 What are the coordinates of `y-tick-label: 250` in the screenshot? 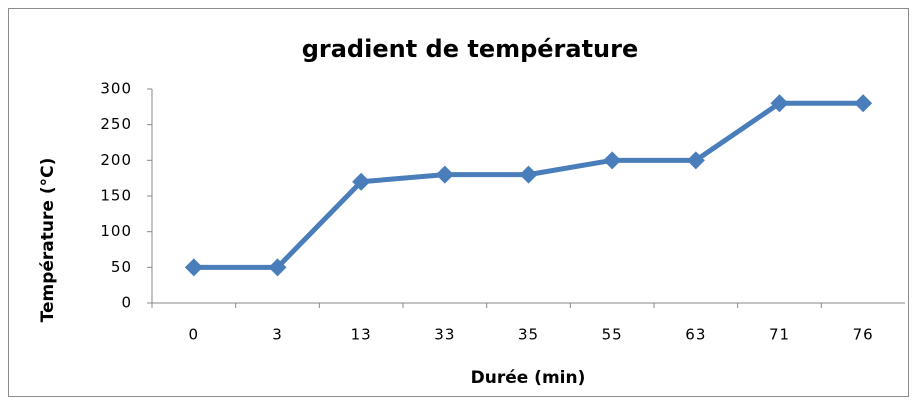 It's located at (116, 124).